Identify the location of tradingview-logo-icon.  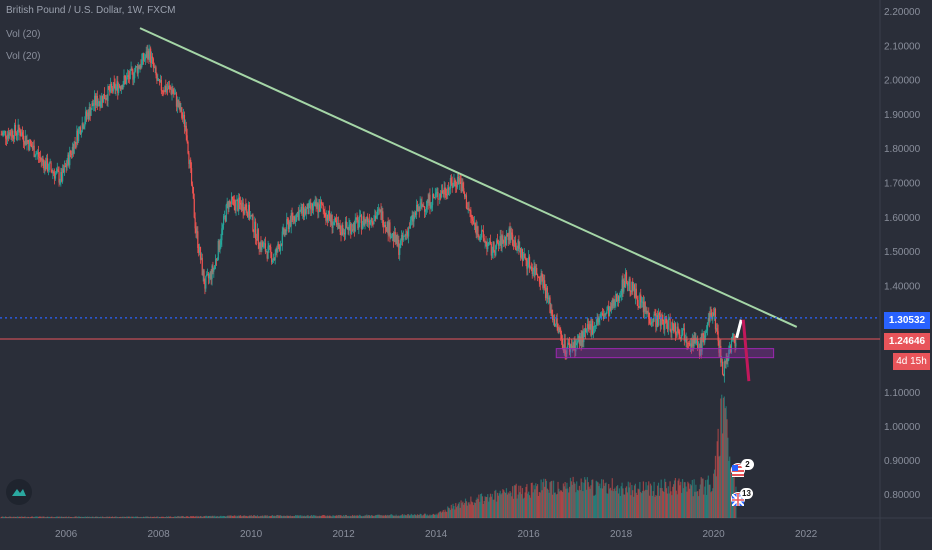
(19, 492).